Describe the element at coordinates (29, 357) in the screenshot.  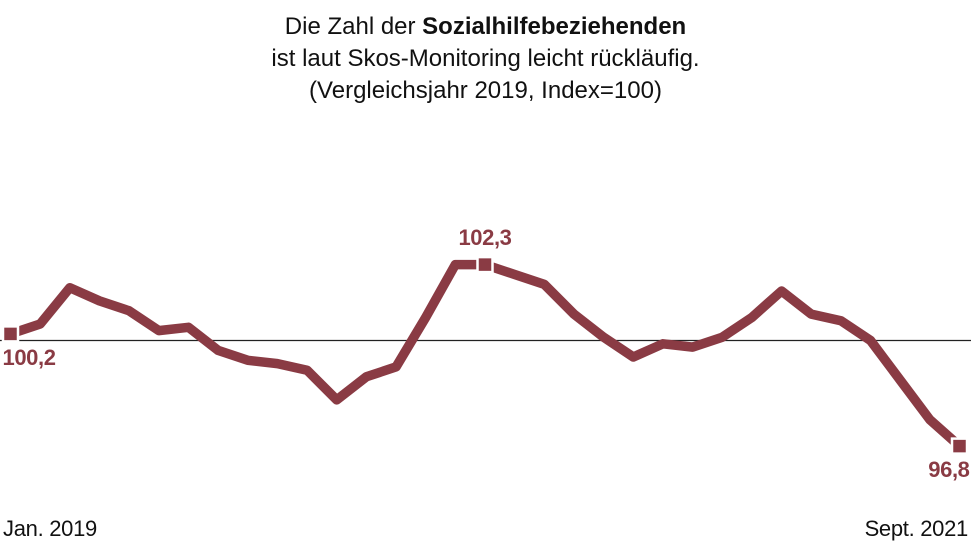
I see `value-label-start: 100,2` at that location.